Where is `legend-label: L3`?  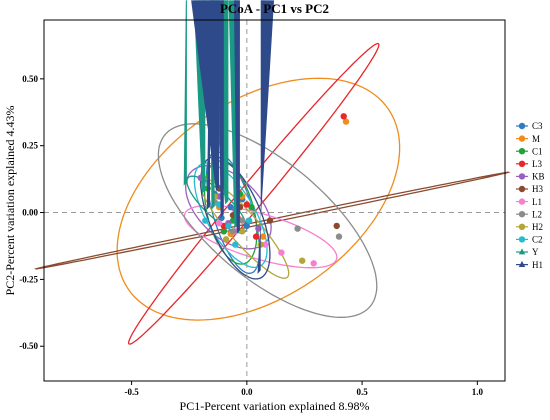
legend-label: L3 is located at coordinates (537, 164).